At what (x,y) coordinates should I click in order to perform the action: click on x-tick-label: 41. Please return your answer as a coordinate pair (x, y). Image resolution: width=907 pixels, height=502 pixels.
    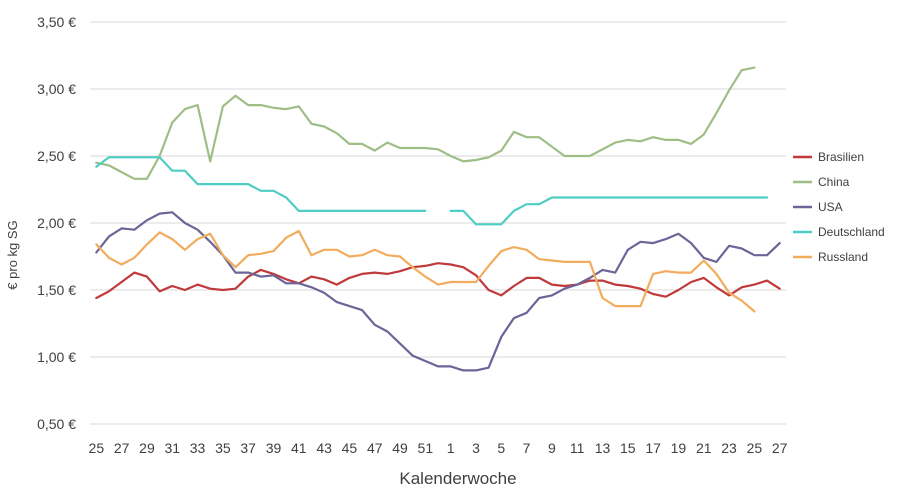
    Looking at the image, I should click on (299, 448).